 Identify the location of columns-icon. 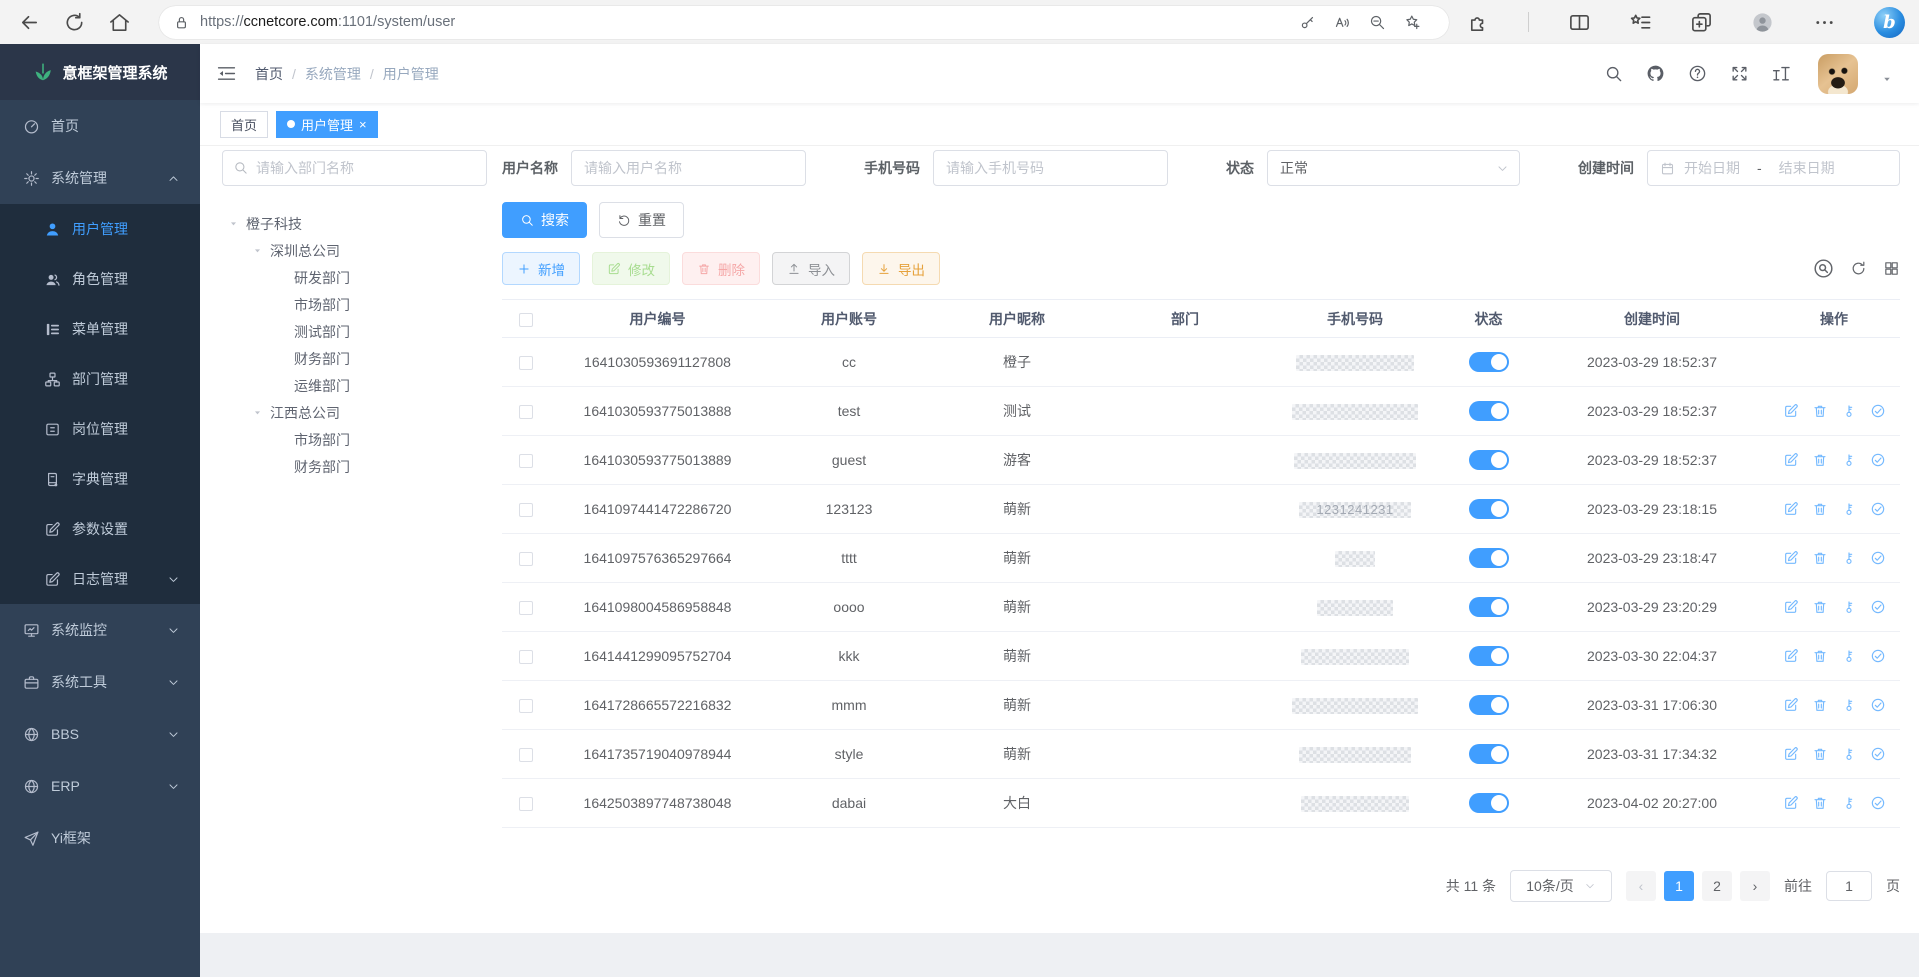
(1891, 268).